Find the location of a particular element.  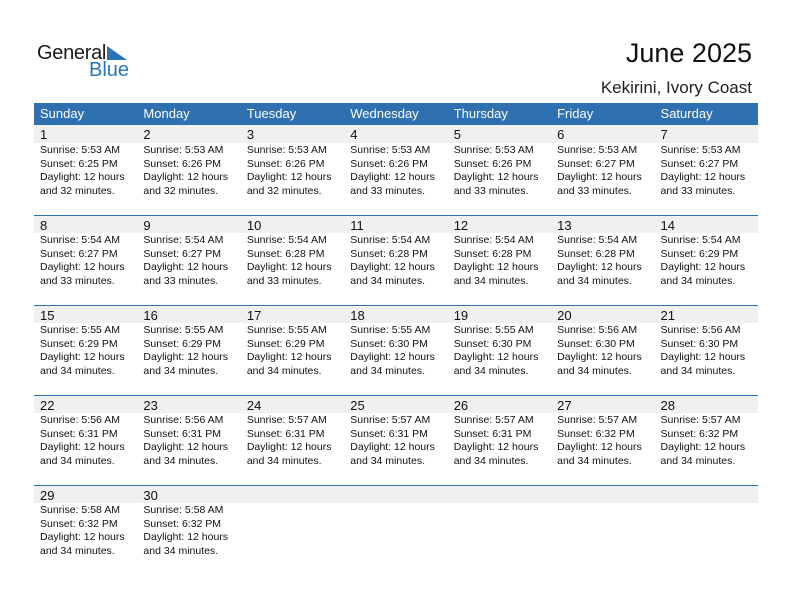

day-number: 7 is located at coordinates (706, 134).